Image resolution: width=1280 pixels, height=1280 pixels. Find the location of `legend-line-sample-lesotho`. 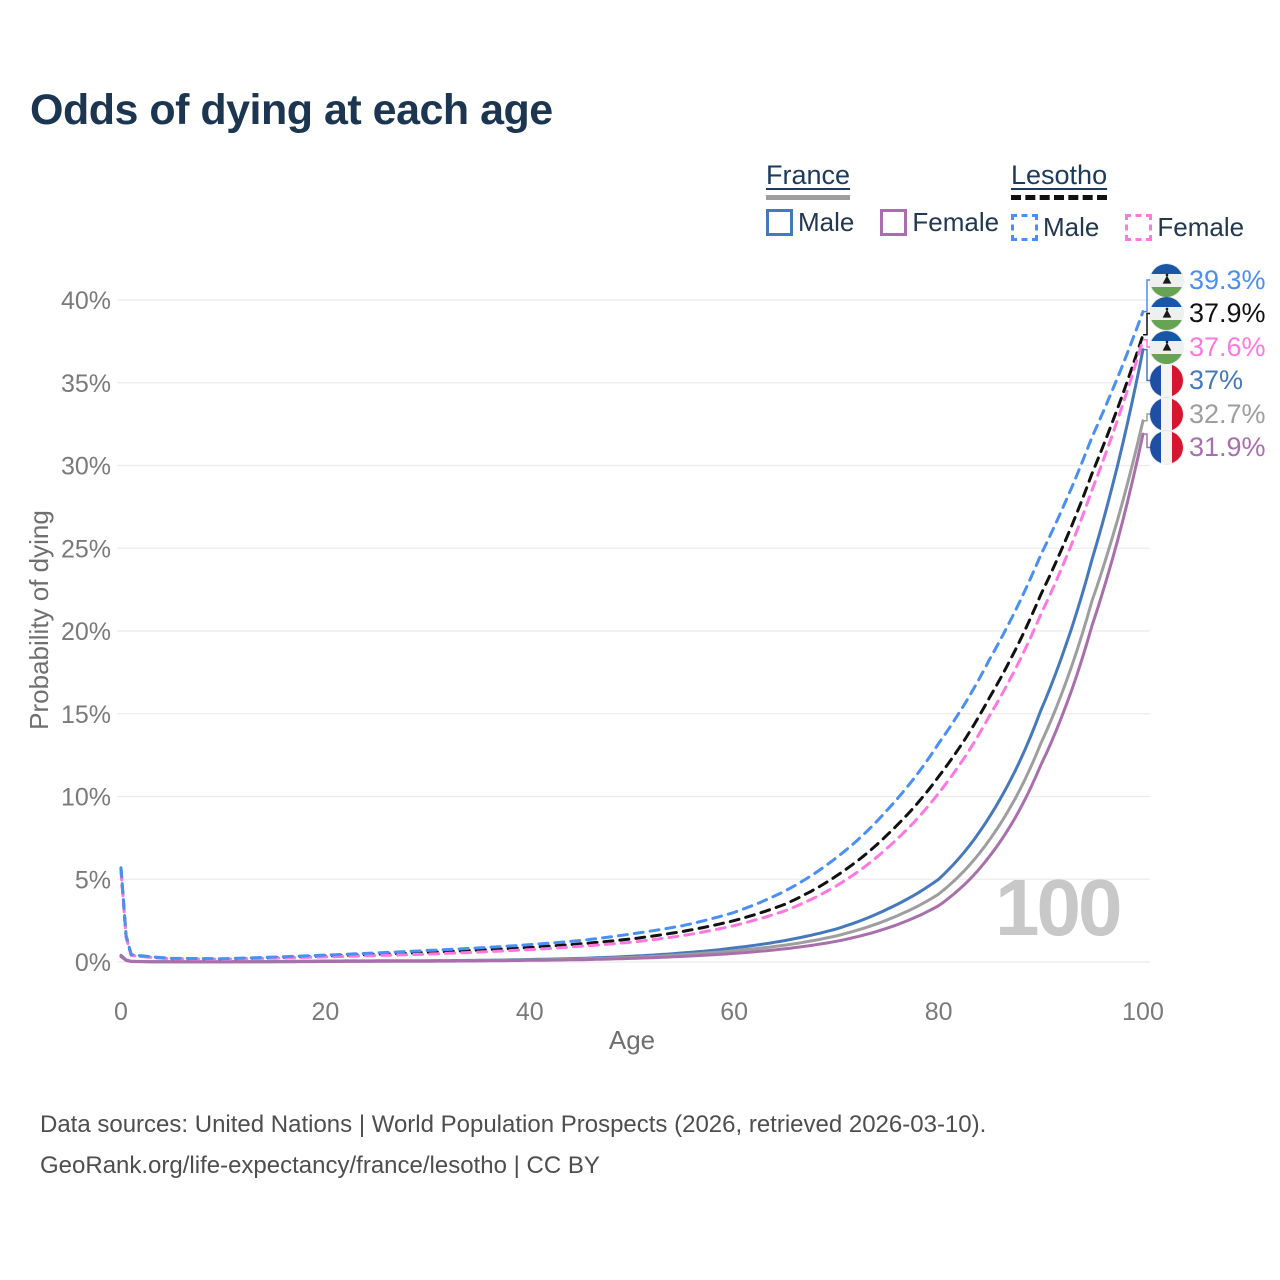

legend-line-sample-lesotho is located at coordinates (1059, 200).